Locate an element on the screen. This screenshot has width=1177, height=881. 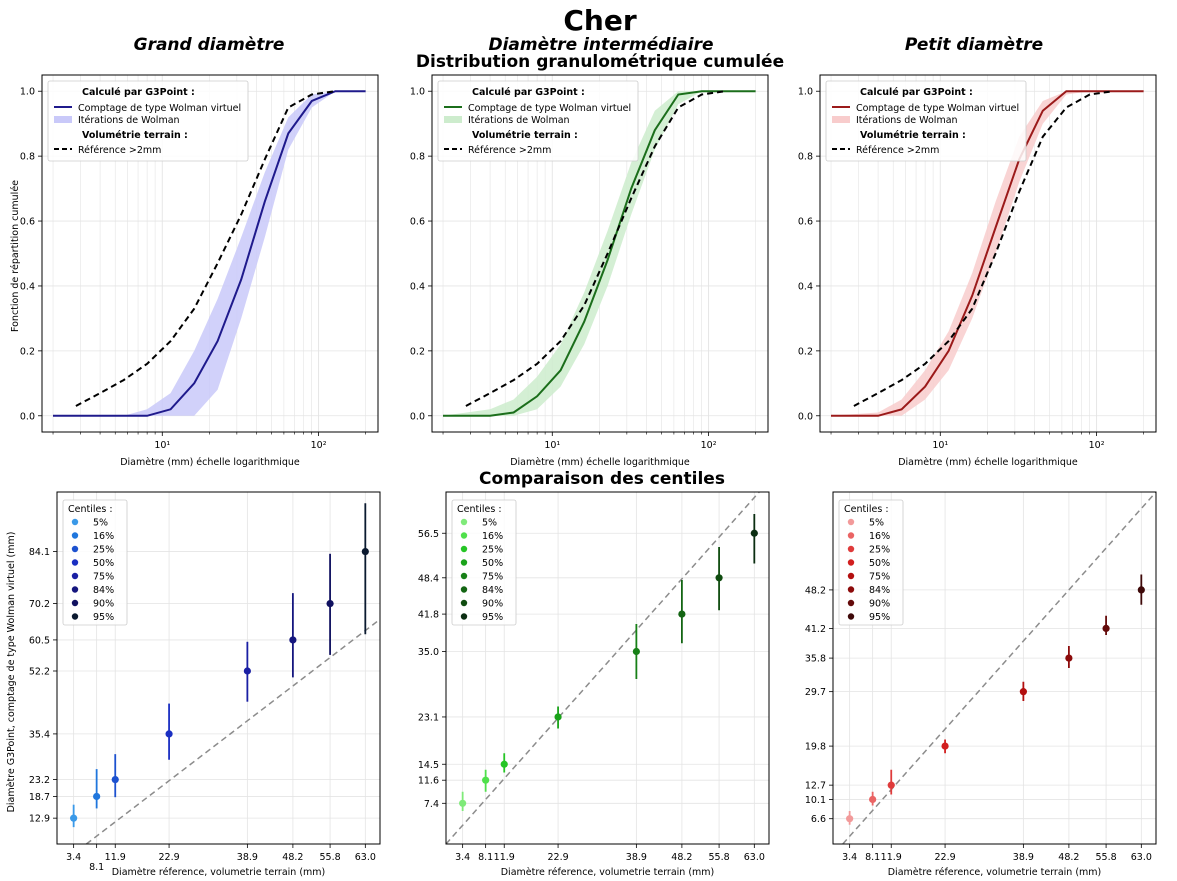
reference-line is located at coordinates (205, 248).